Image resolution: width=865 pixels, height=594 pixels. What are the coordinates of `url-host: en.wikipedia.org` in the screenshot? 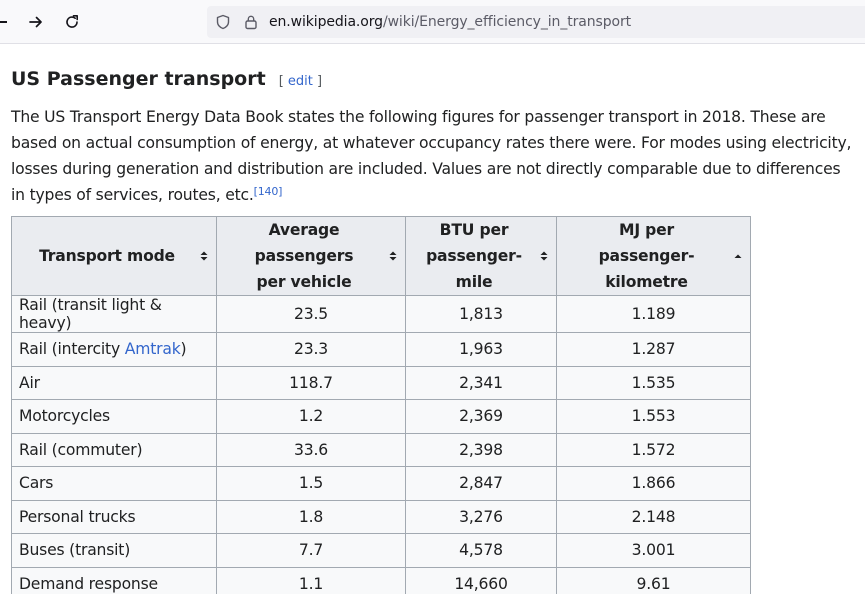 It's located at (326, 22).